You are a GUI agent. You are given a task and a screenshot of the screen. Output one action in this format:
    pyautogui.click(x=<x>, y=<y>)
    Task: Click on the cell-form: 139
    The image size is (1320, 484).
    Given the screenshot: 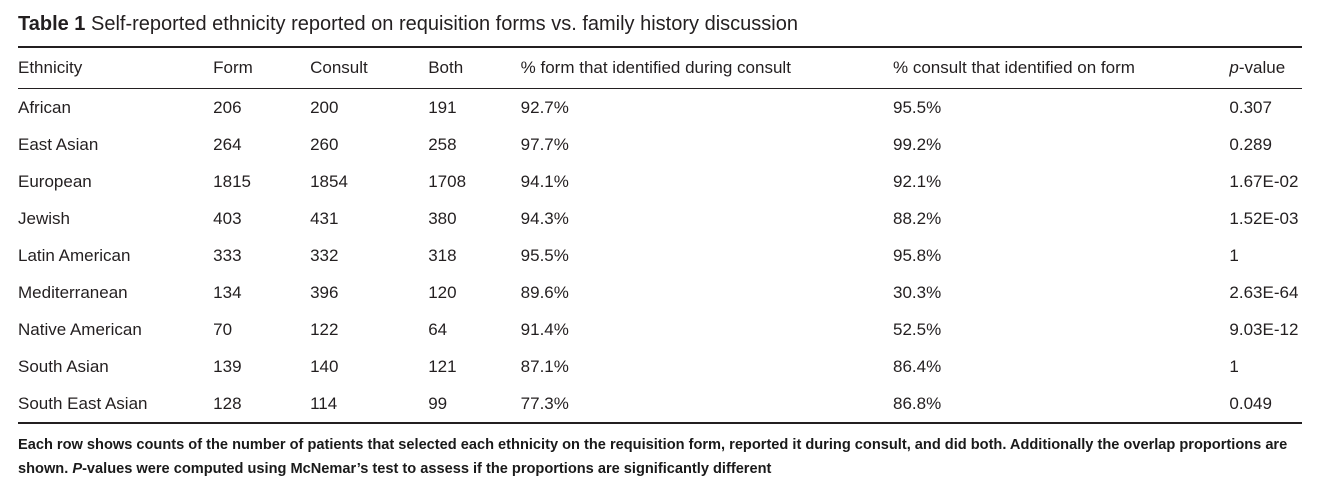 What is the action you would take?
    pyautogui.click(x=227, y=366)
    